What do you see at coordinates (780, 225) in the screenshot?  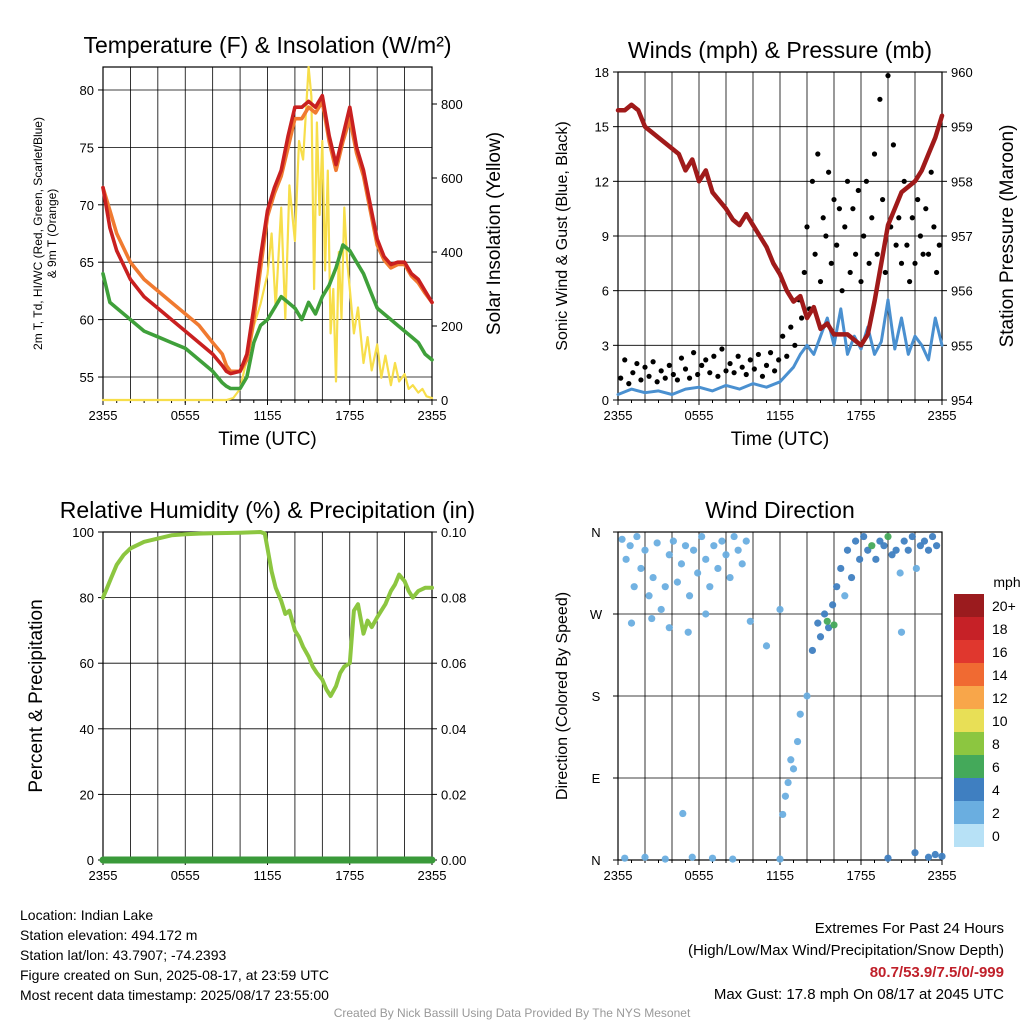 I see `series-line-pressure` at bounding box center [780, 225].